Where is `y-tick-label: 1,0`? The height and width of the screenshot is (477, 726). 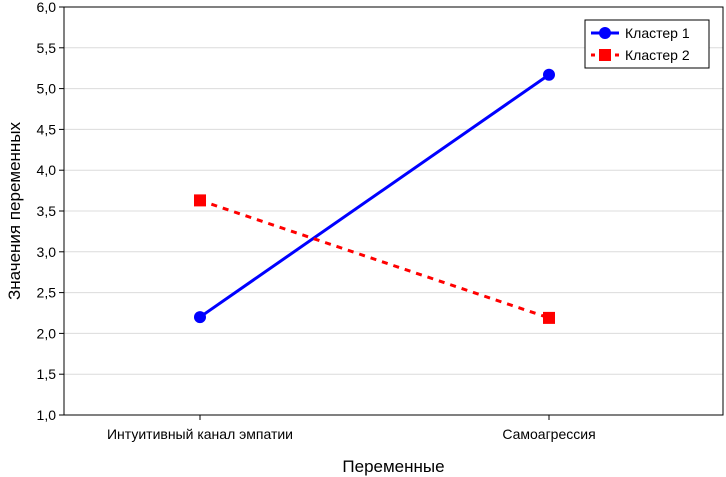
y-tick-label: 1,0 is located at coordinates (47, 415).